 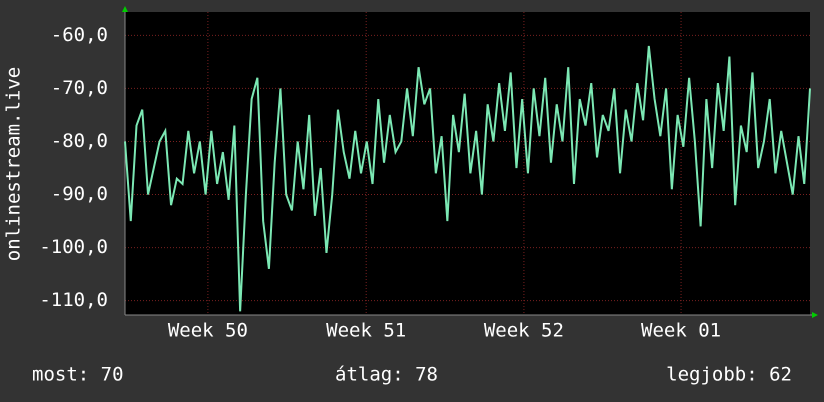 I want to click on x-tick-label: Week 51, so click(x=366, y=331).